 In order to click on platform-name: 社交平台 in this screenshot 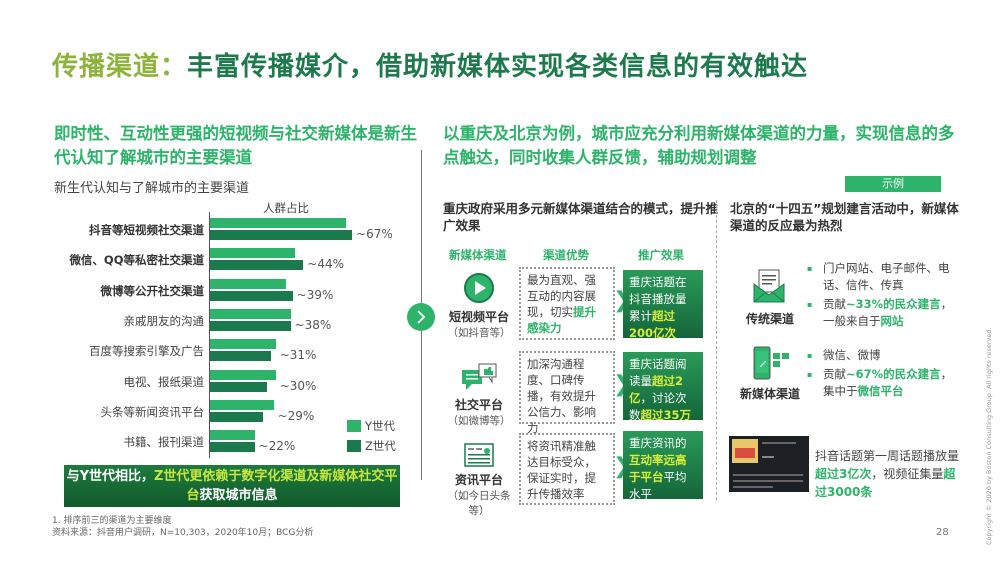, I will do `click(478, 405)`.